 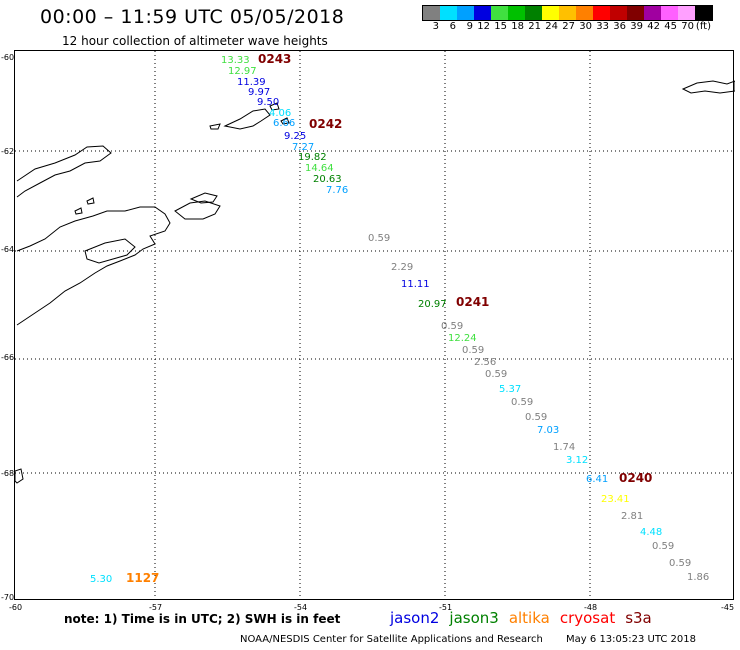 What do you see at coordinates (415, 618) in the screenshot?
I see `satellite-name: jason2` at bounding box center [415, 618].